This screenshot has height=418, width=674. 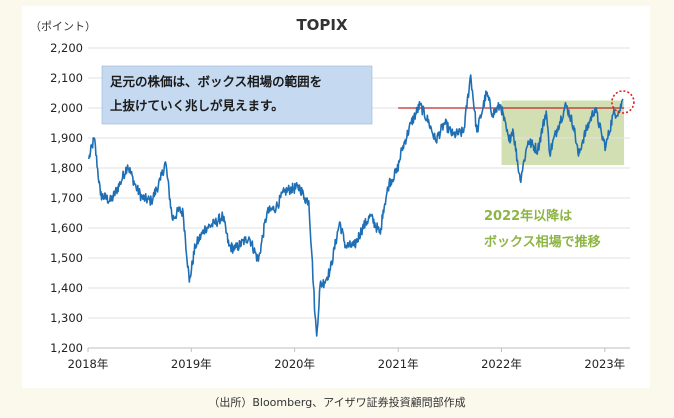 What do you see at coordinates (237, 95) in the screenshot?
I see `callout-box` at bounding box center [237, 95].